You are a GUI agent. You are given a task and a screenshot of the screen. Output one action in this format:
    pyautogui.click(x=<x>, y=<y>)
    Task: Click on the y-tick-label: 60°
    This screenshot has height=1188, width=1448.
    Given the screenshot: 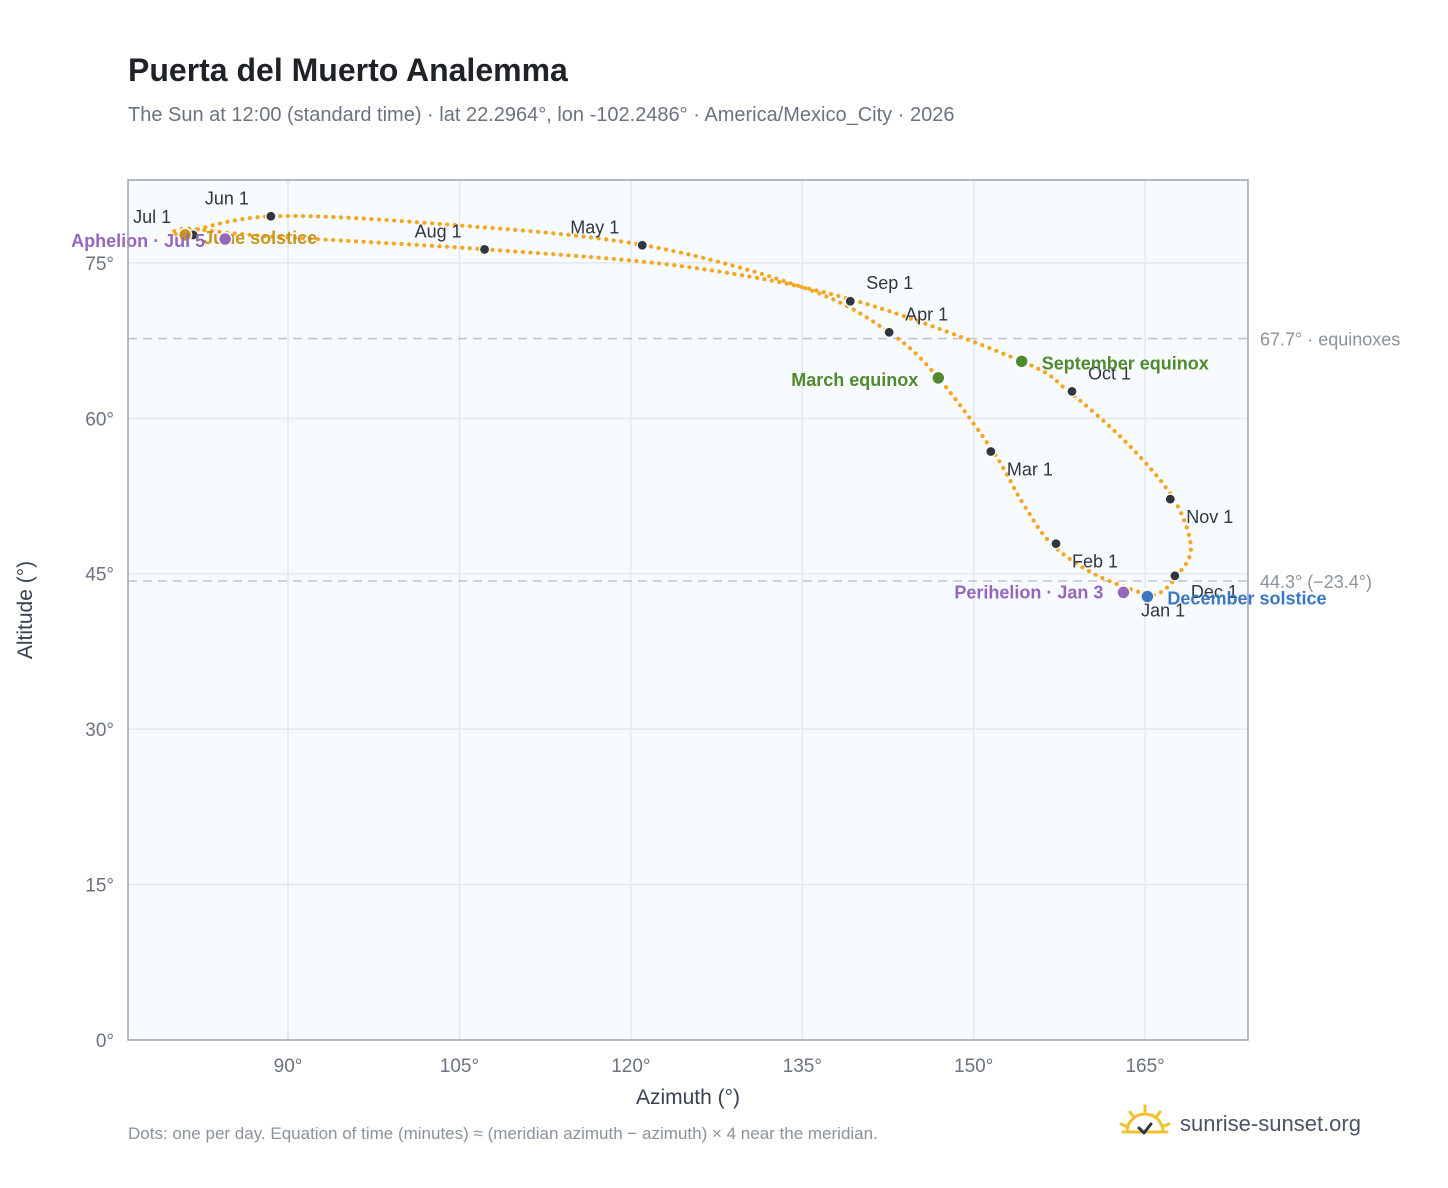 What is the action you would take?
    pyautogui.click(x=99, y=419)
    